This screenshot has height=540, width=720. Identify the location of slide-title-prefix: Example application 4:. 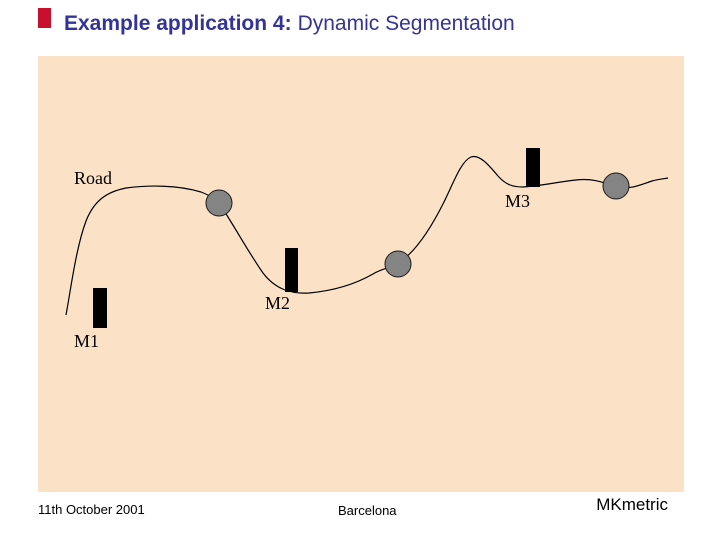
(178, 23).